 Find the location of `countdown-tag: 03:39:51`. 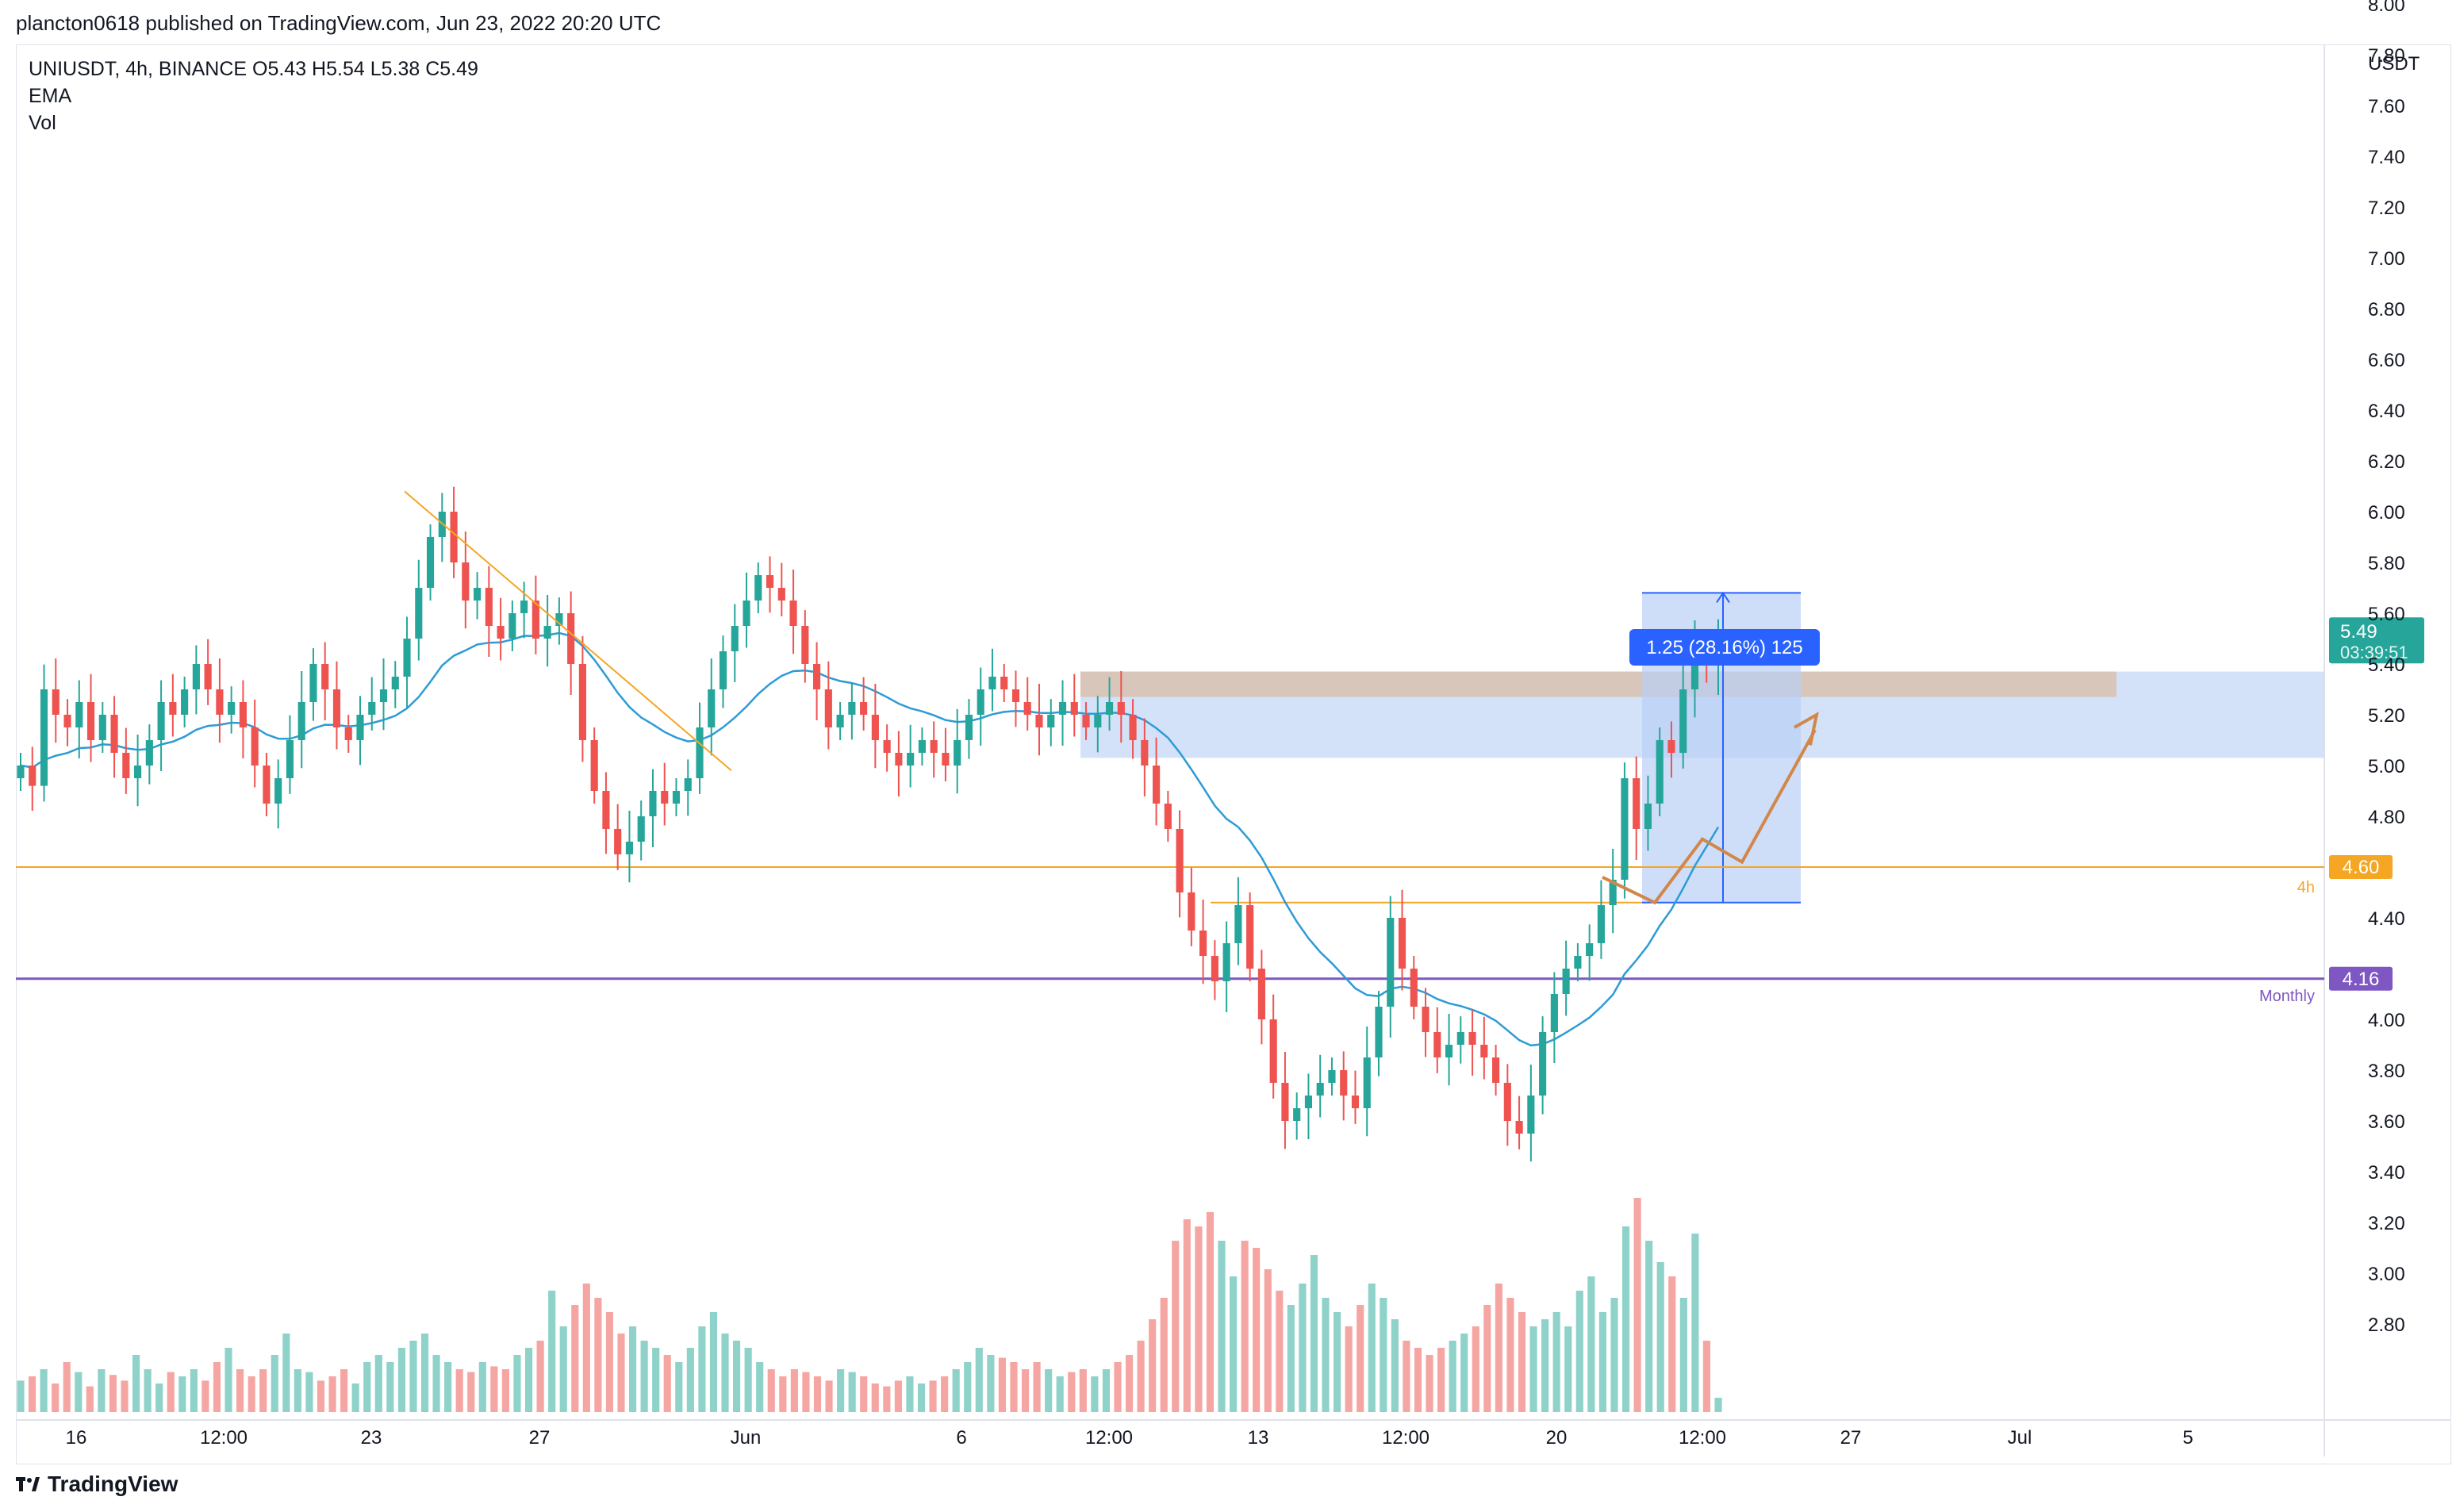

countdown-tag: 03:39:51 is located at coordinates (2374, 653).